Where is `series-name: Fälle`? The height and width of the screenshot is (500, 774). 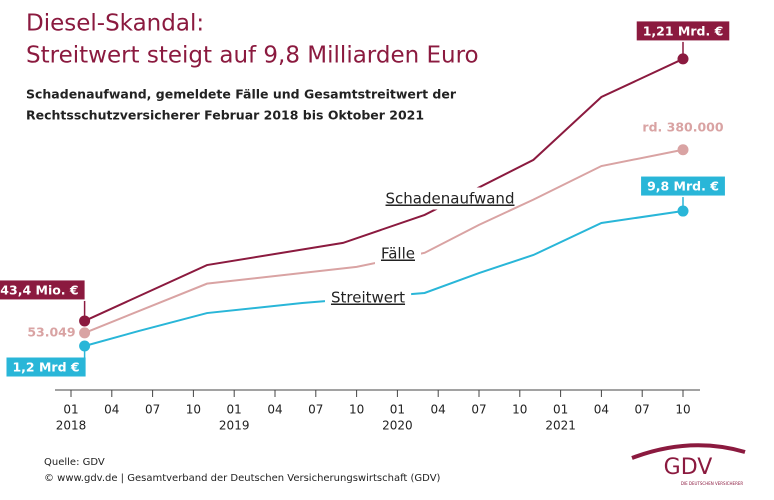 series-name: Fälle is located at coordinates (398, 254).